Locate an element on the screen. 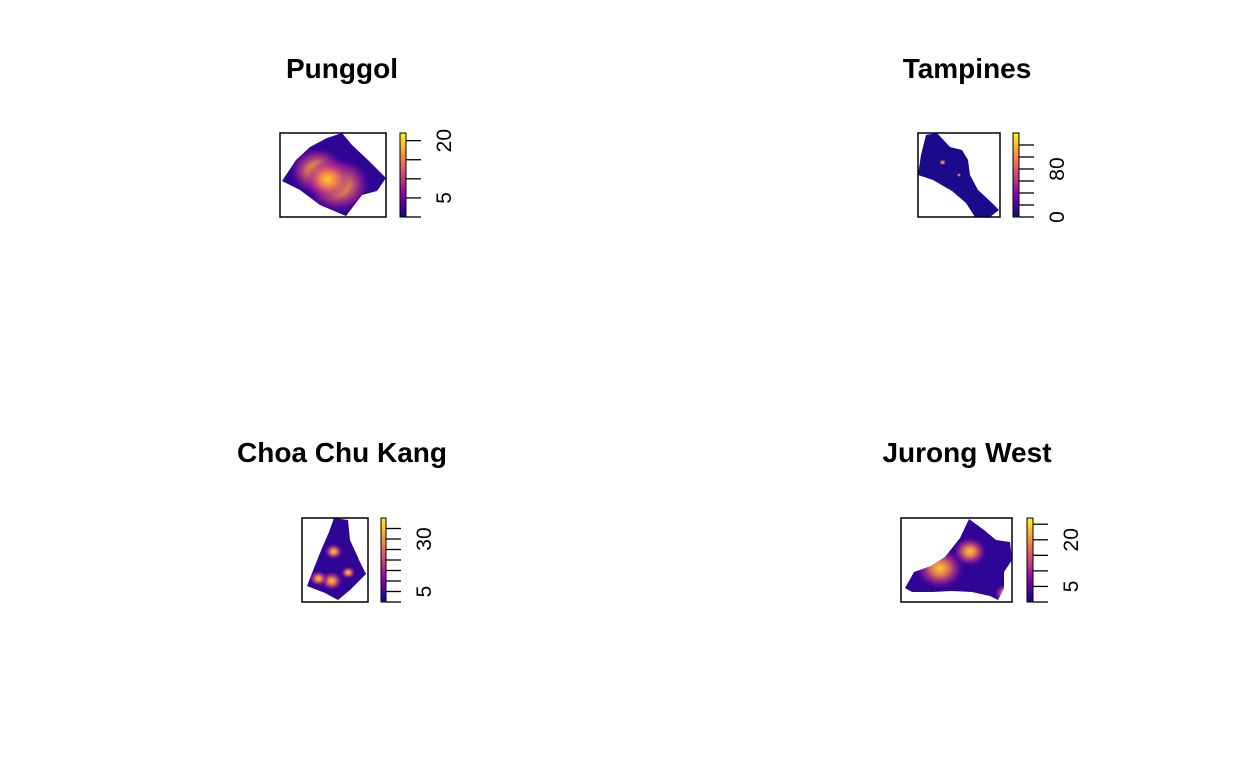 Image resolution: width=1248 pixels, height=768 pixels. colorbar-tick-label: 0 is located at coordinates (1057, 217).